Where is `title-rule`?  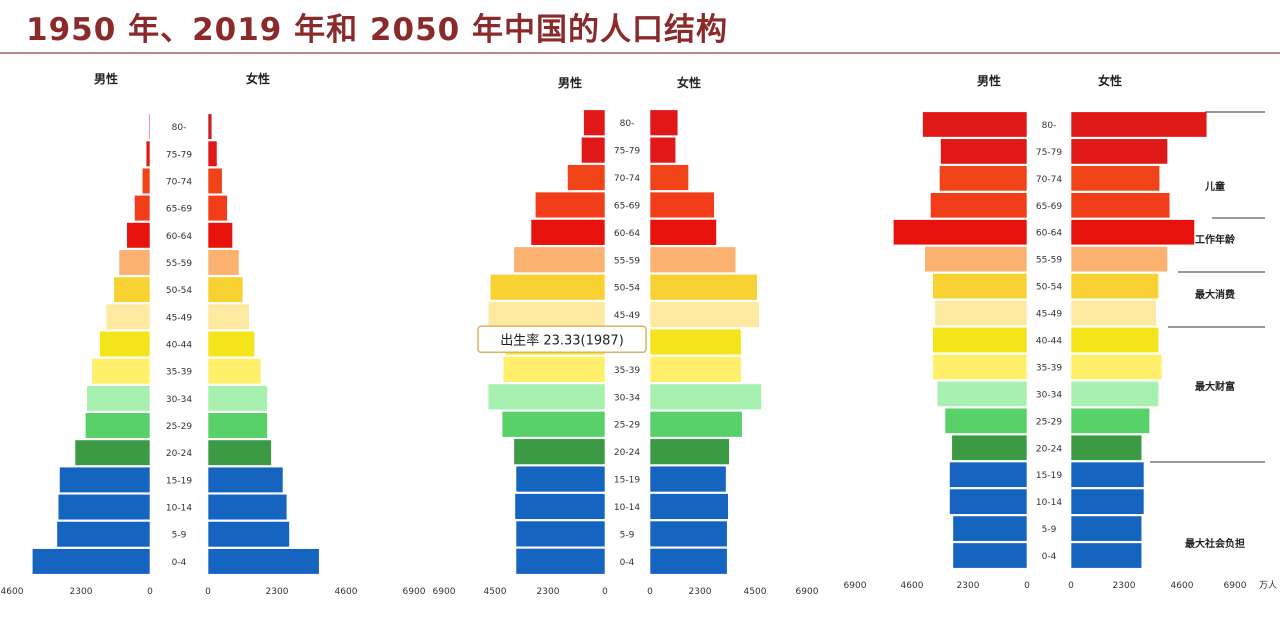 title-rule is located at coordinates (640, 53).